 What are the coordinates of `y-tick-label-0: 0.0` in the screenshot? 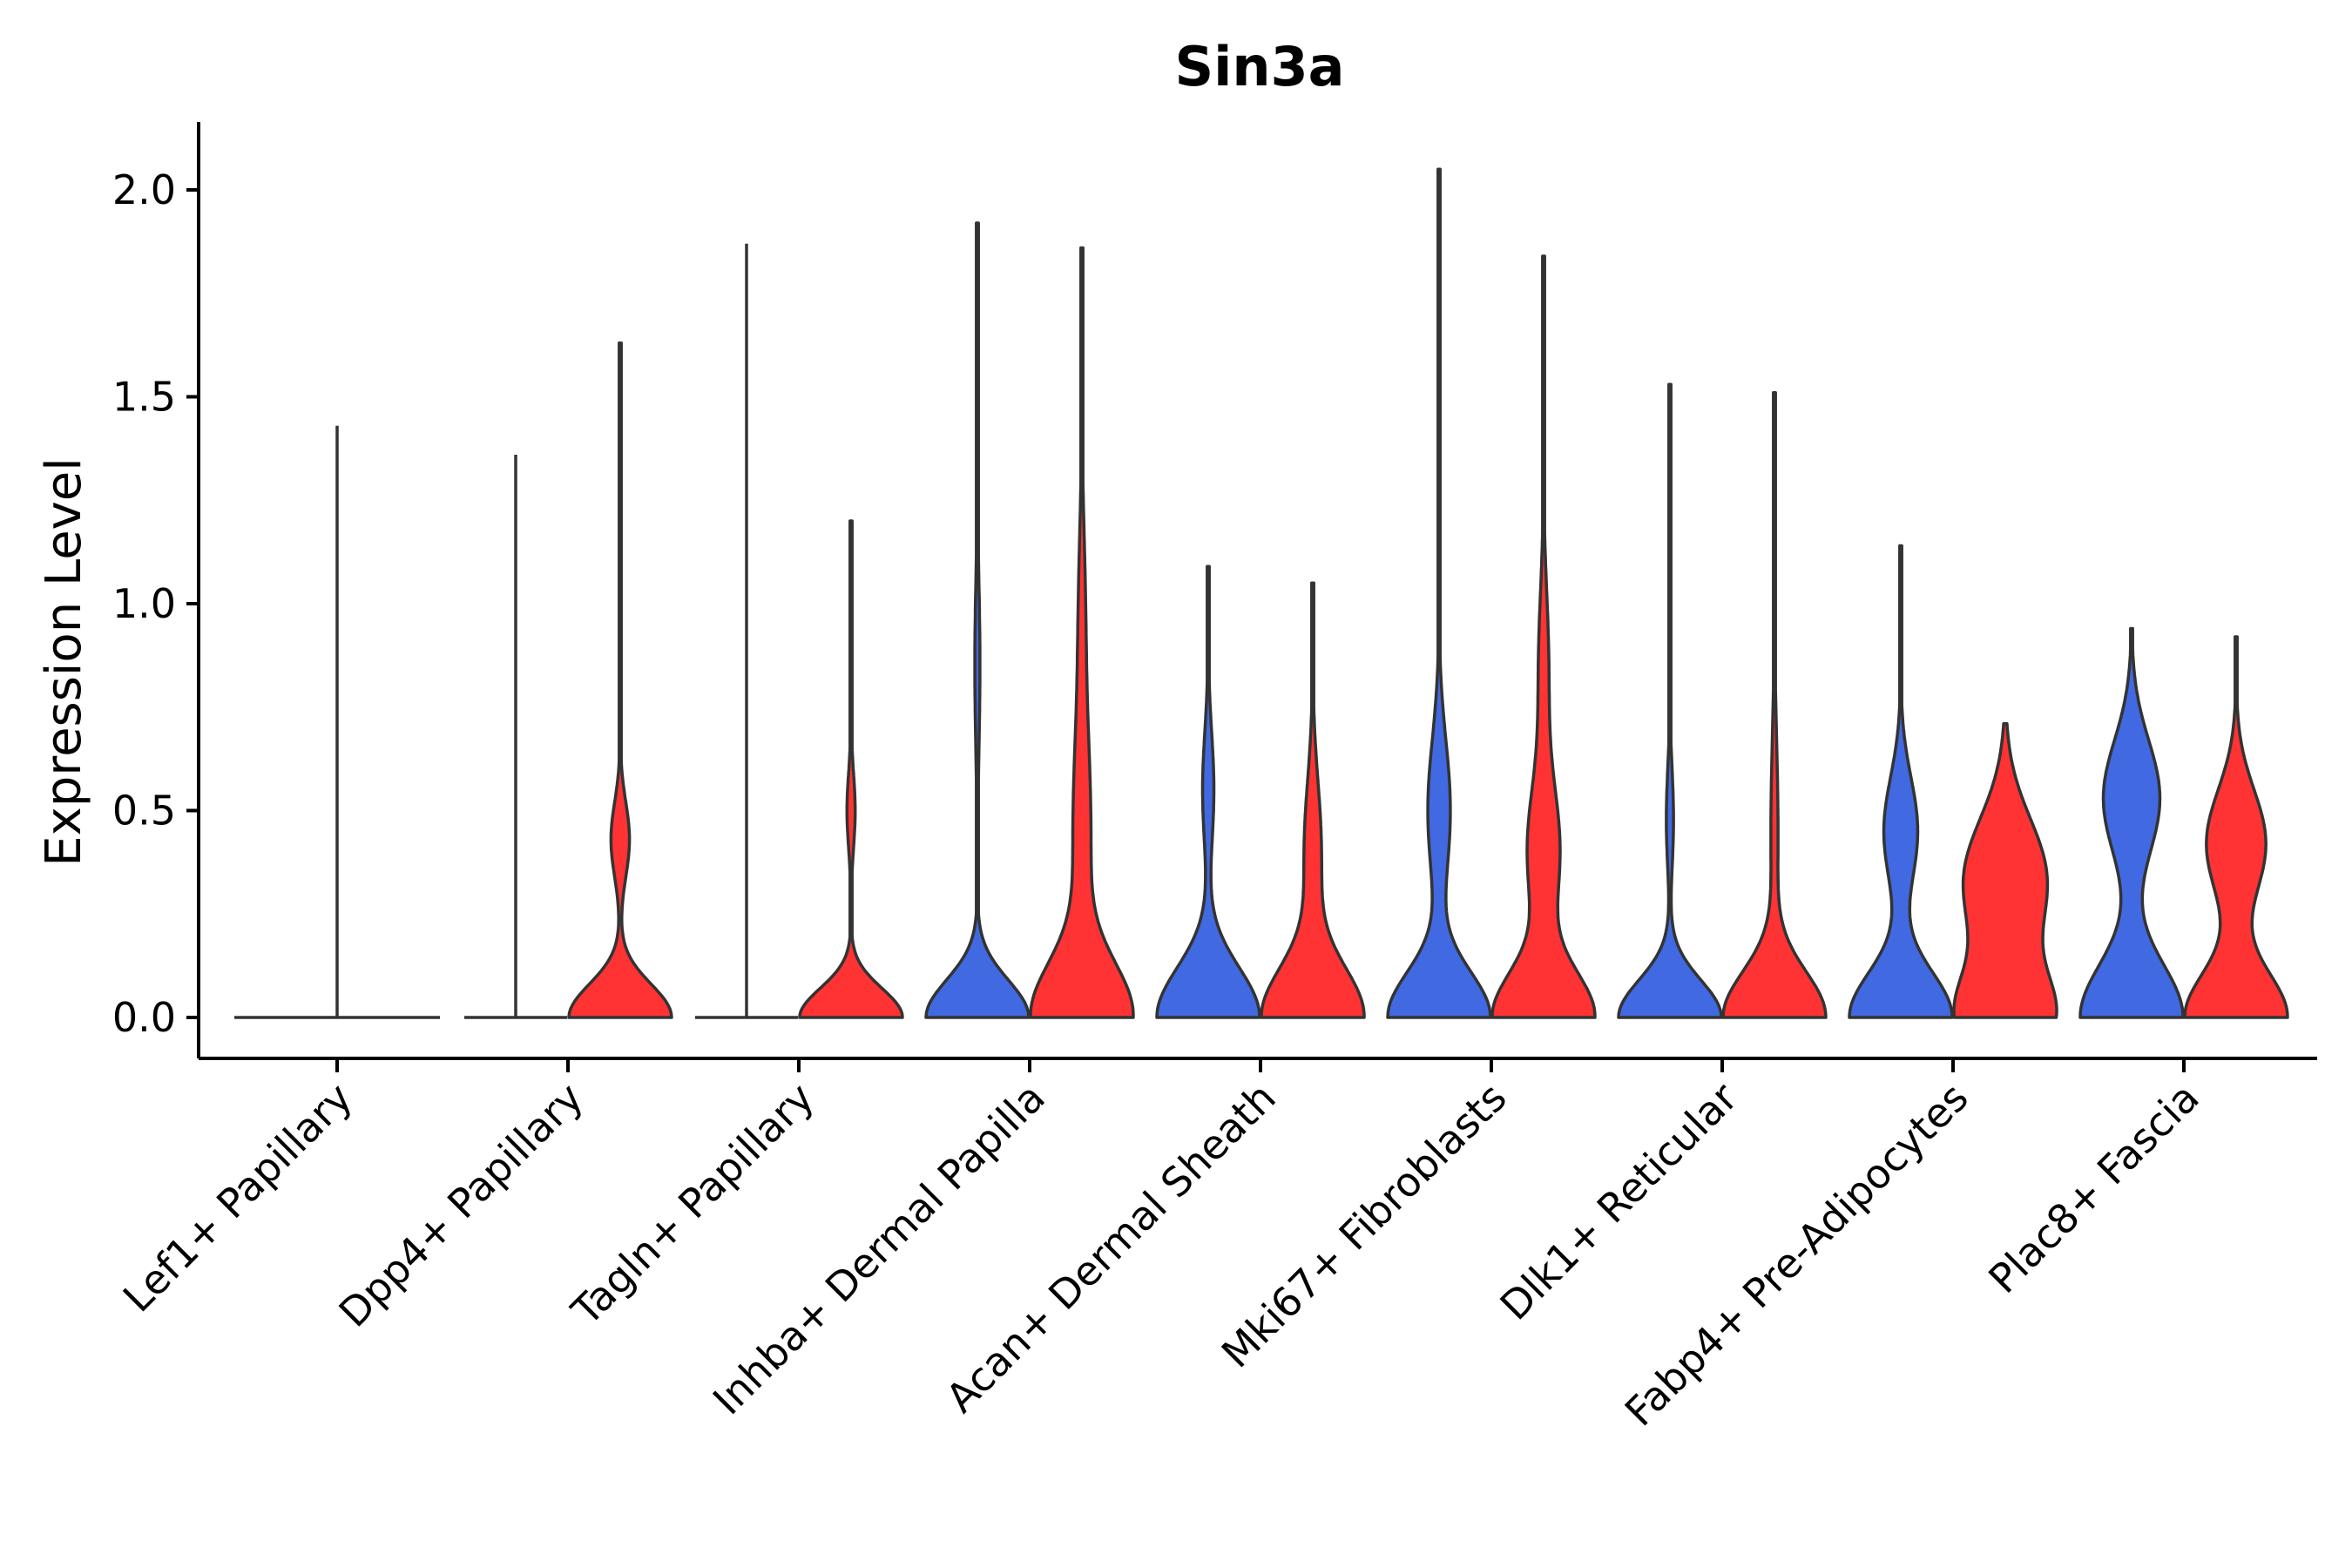 It's located at (144, 1017).